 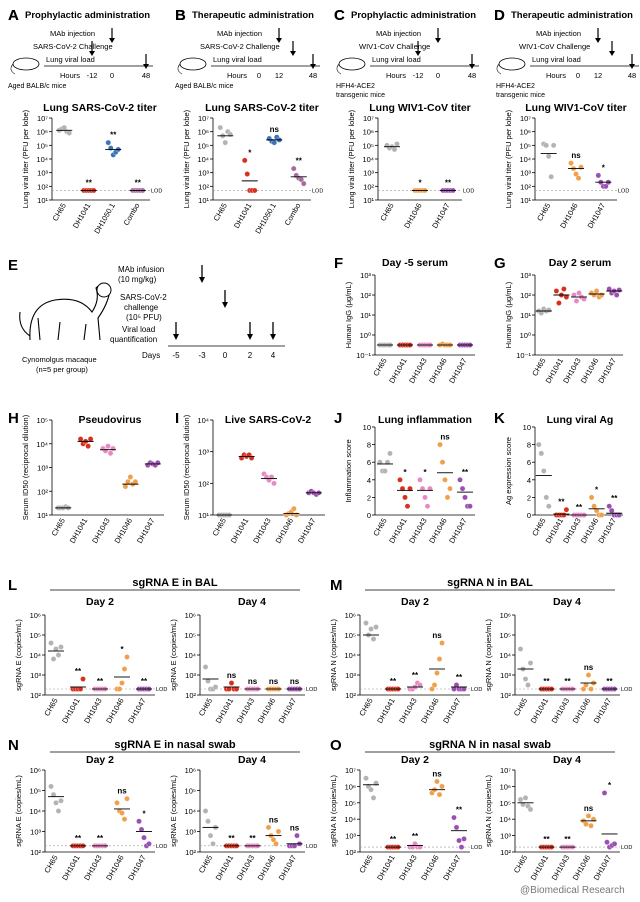 What do you see at coordinates (529, 445) in the screenshot?
I see `y-tick-label: 8` at bounding box center [529, 445].